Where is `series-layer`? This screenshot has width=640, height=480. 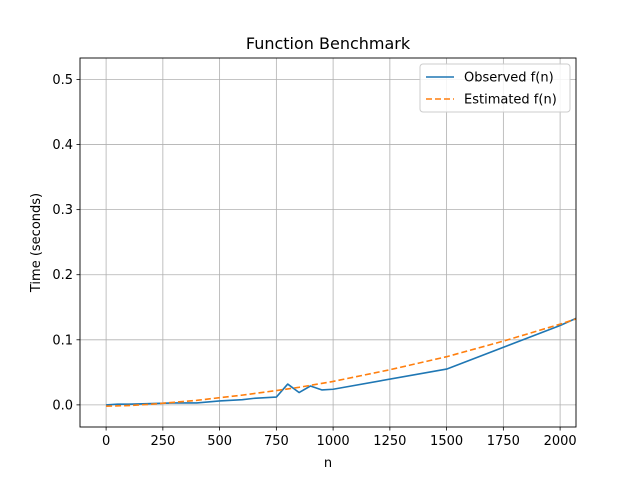
series-layer is located at coordinates (341, 362).